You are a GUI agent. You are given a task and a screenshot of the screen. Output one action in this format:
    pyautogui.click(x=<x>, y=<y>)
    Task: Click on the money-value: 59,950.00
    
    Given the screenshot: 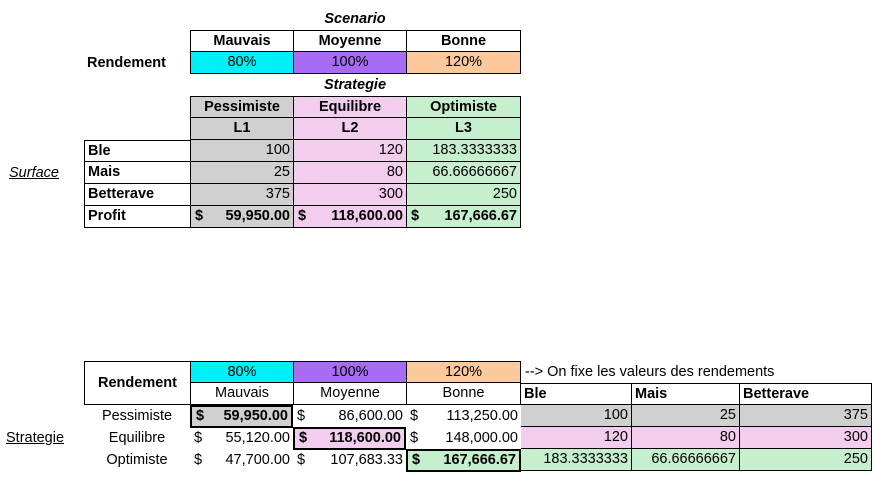 What is the action you would take?
    pyautogui.click(x=255, y=416)
    